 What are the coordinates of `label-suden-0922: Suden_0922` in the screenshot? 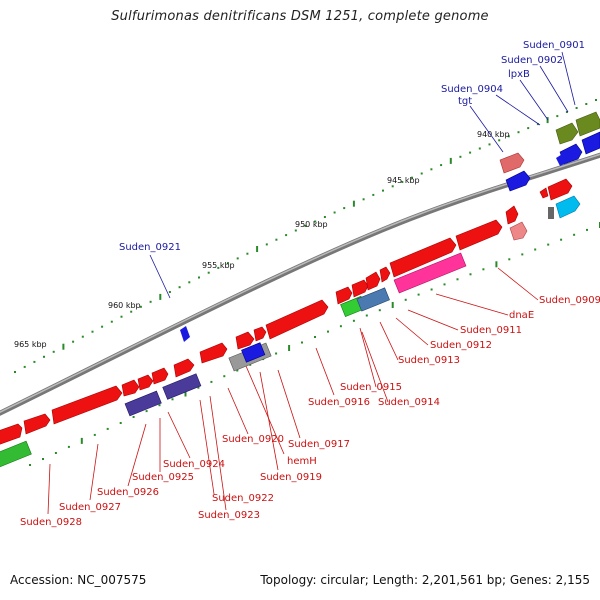 It's located at (243, 498).